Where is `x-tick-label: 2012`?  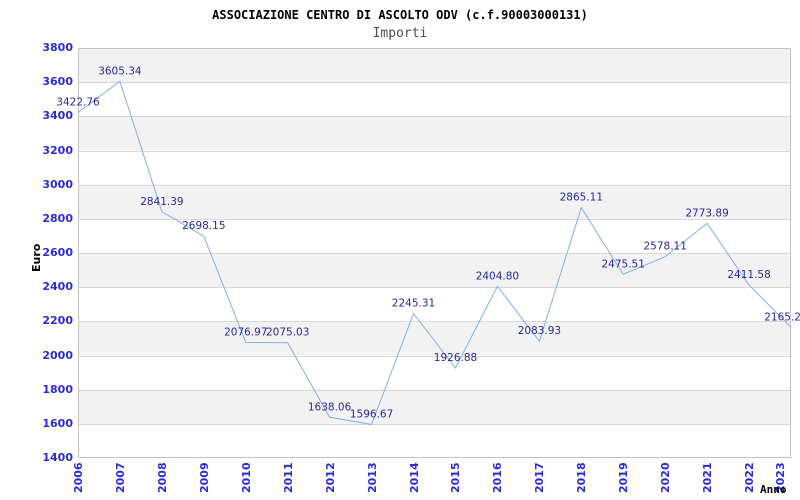
x-tick-label: 2012 is located at coordinates (330, 477).